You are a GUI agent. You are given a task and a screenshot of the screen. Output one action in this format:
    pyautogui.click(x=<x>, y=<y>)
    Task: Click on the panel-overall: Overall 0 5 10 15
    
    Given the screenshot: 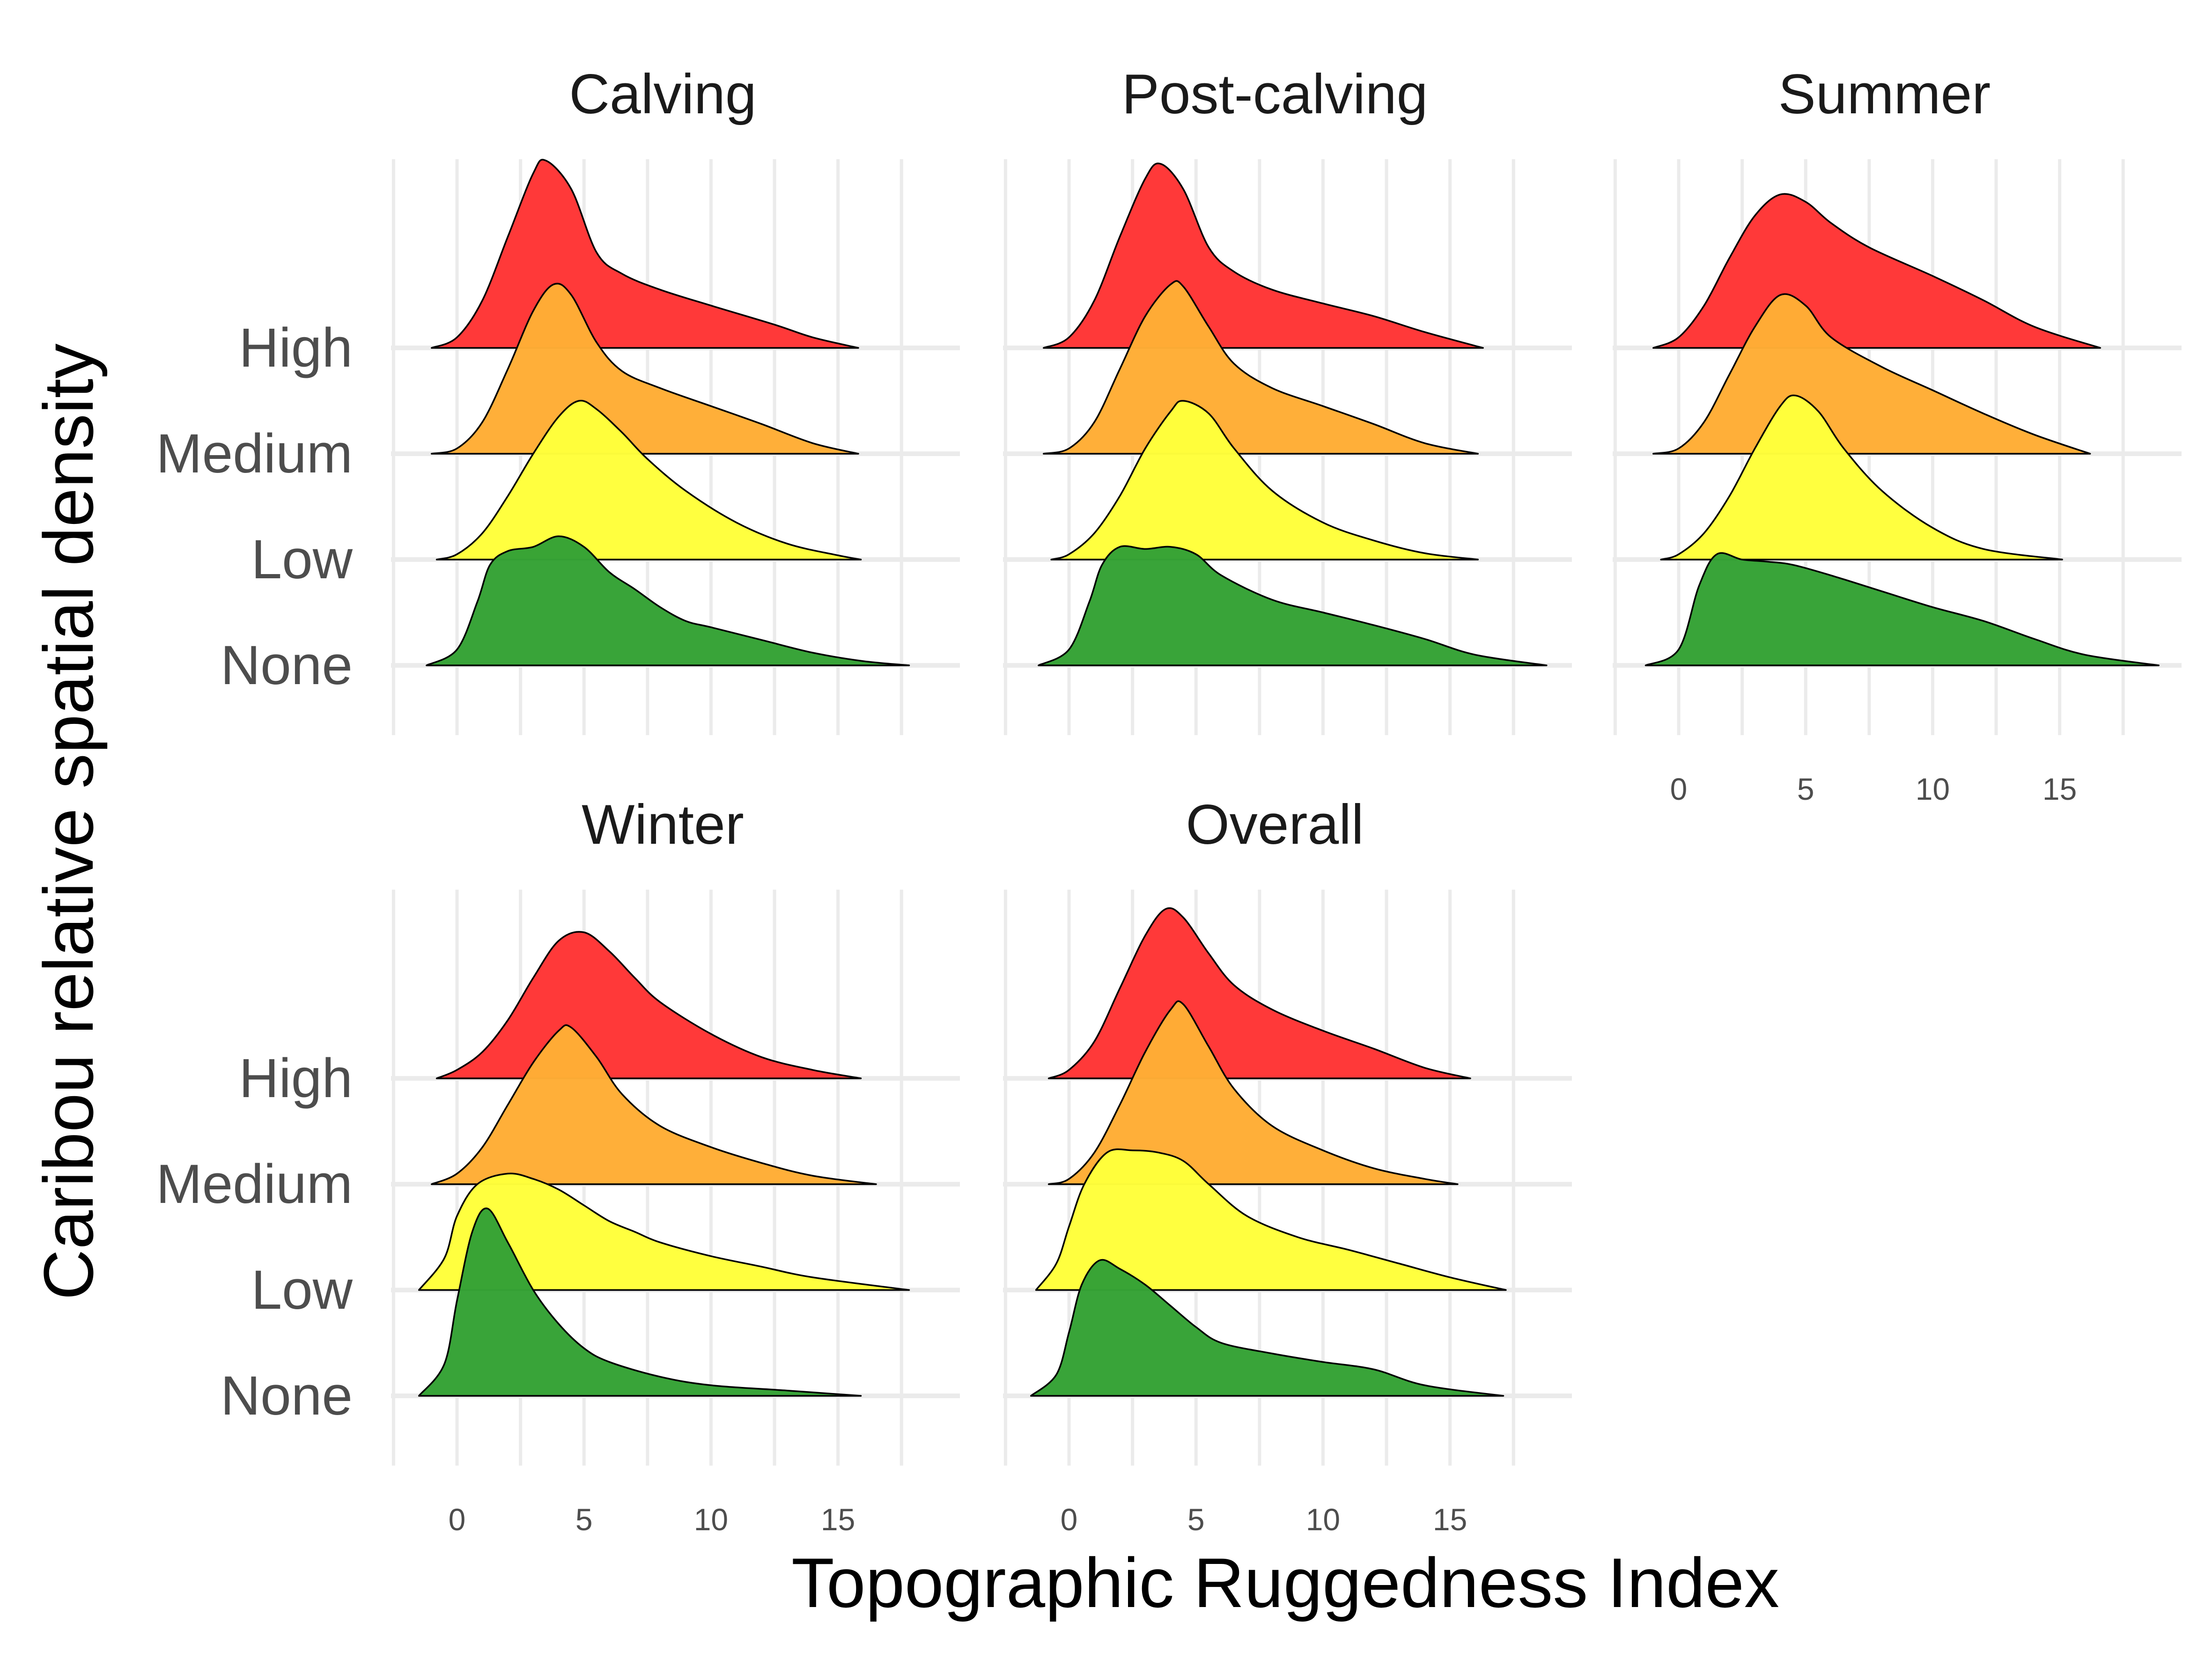 What is the action you would take?
    pyautogui.click(x=1287, y=1165)
    